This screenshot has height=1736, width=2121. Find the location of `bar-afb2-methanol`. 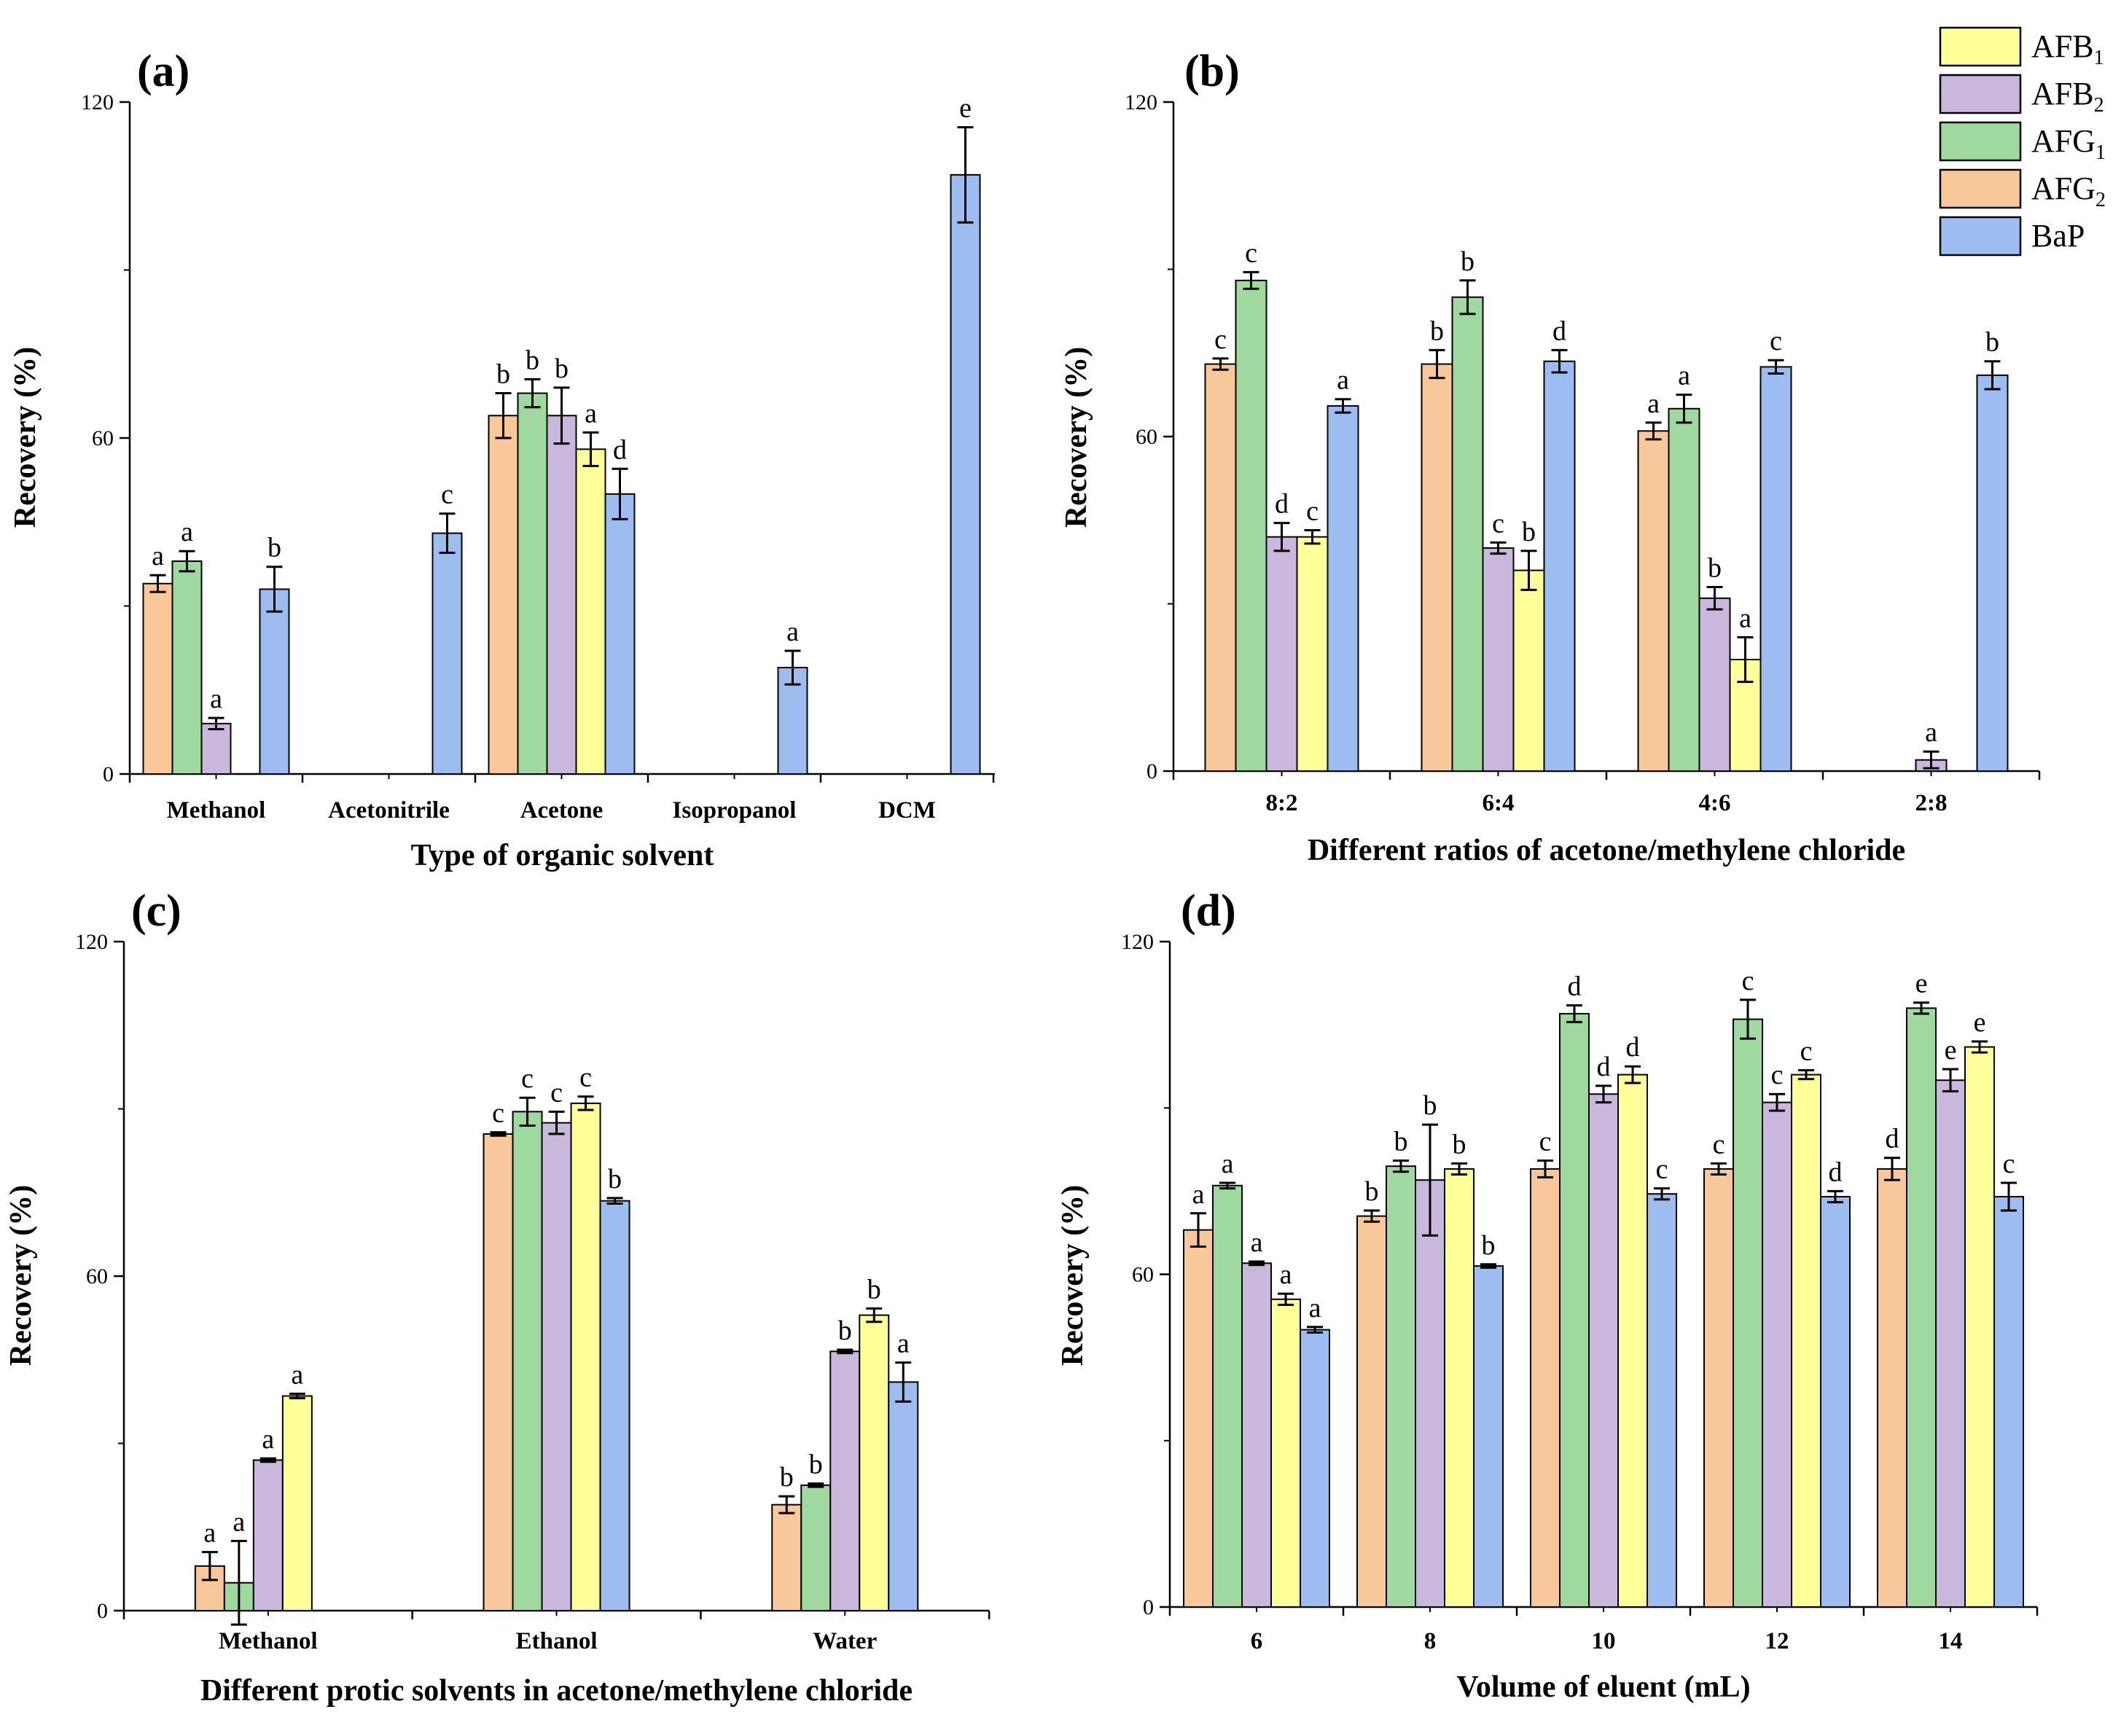

bar-afb2-methanol is located at coordinates (216, 748).